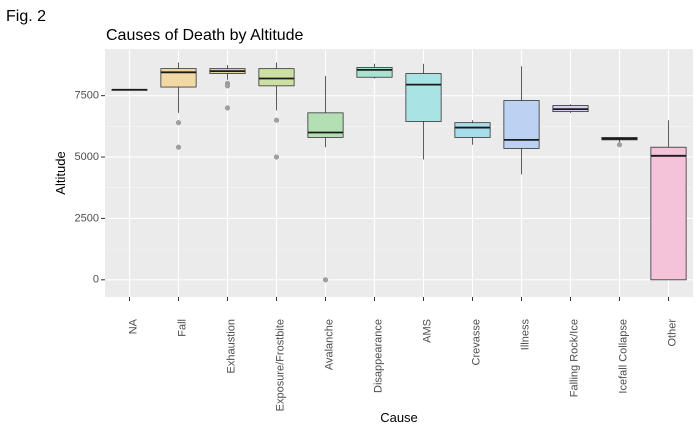 The height and width of the screenshot is (432, 700). What do you see at coordinates (570, 108) in the screenshot?
I see `box-falling-rock-ice` at bounding box center [570, 108].